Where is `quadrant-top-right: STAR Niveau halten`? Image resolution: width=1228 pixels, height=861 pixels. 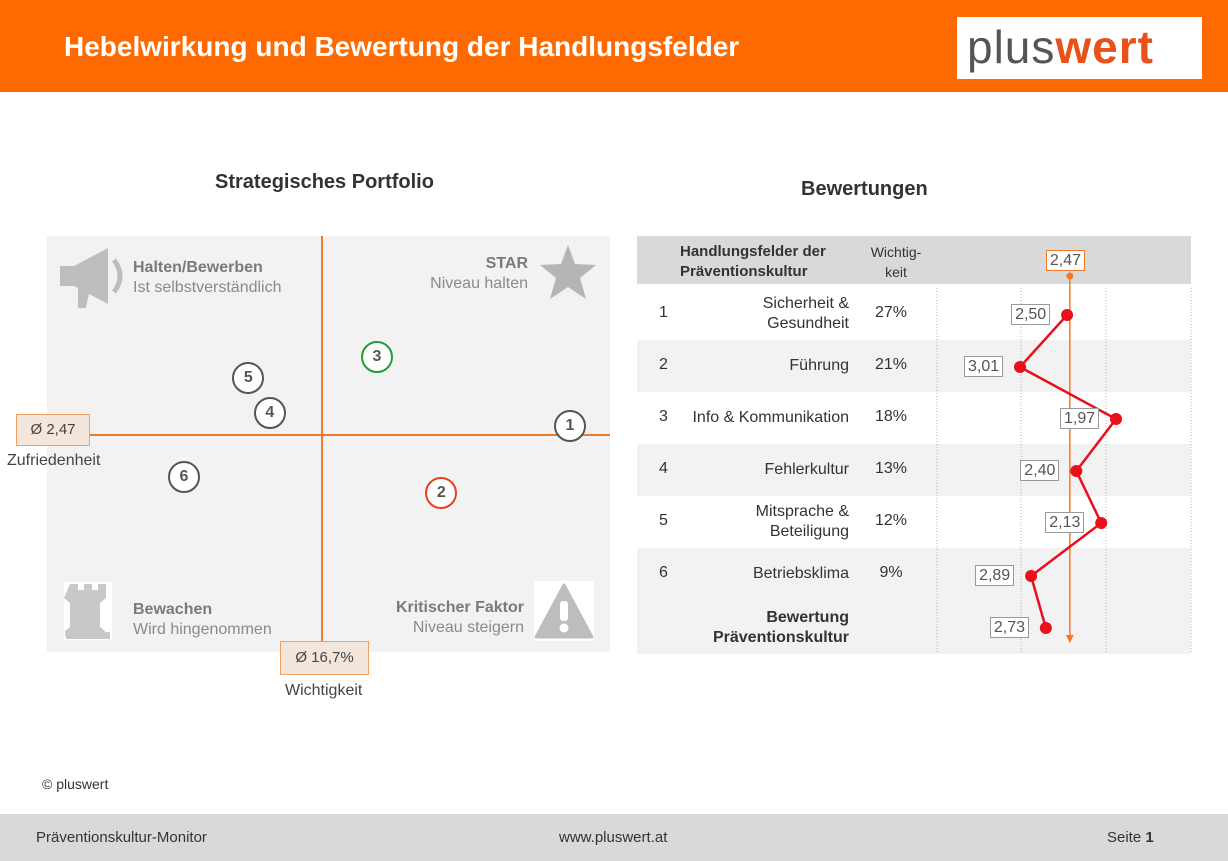 quadrant-top-right: STAR Niveau halten is located at coordinates (454, 274).